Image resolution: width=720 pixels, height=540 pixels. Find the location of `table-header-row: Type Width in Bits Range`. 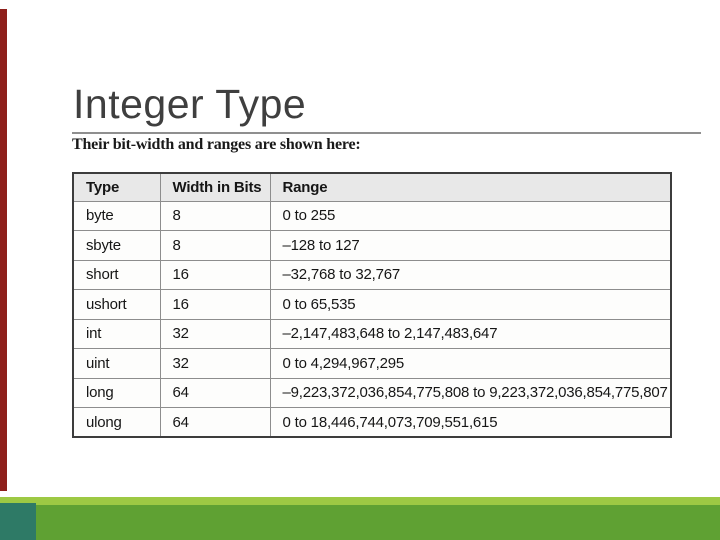

table-header-row: Type Width in Bits Range is located at coordinates (372, 187).